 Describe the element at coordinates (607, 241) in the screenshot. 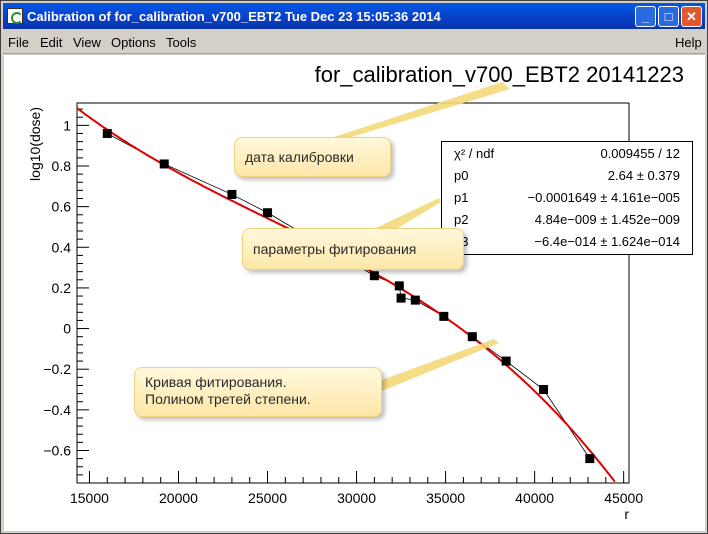

I see `stat-value: −6.4e−014 ± 1.624e−014` at that location.